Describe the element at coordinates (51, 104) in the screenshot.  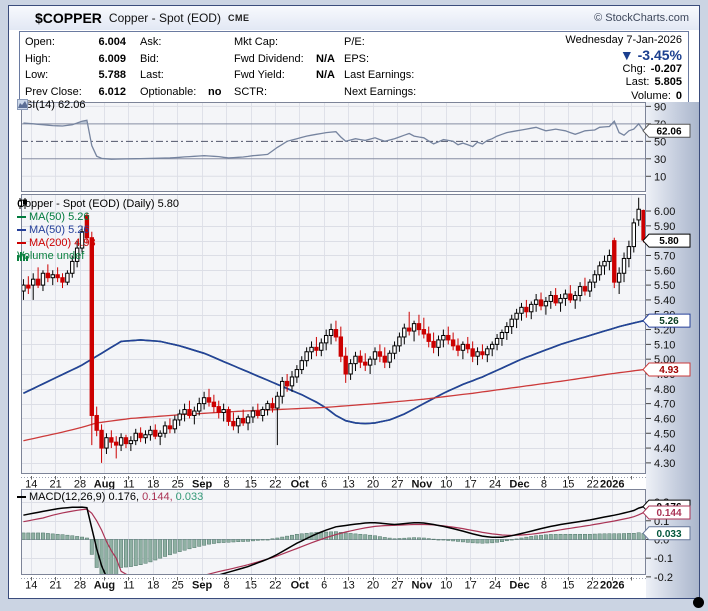
I see `rsi-label: RSI(14) 62.06` at that location.